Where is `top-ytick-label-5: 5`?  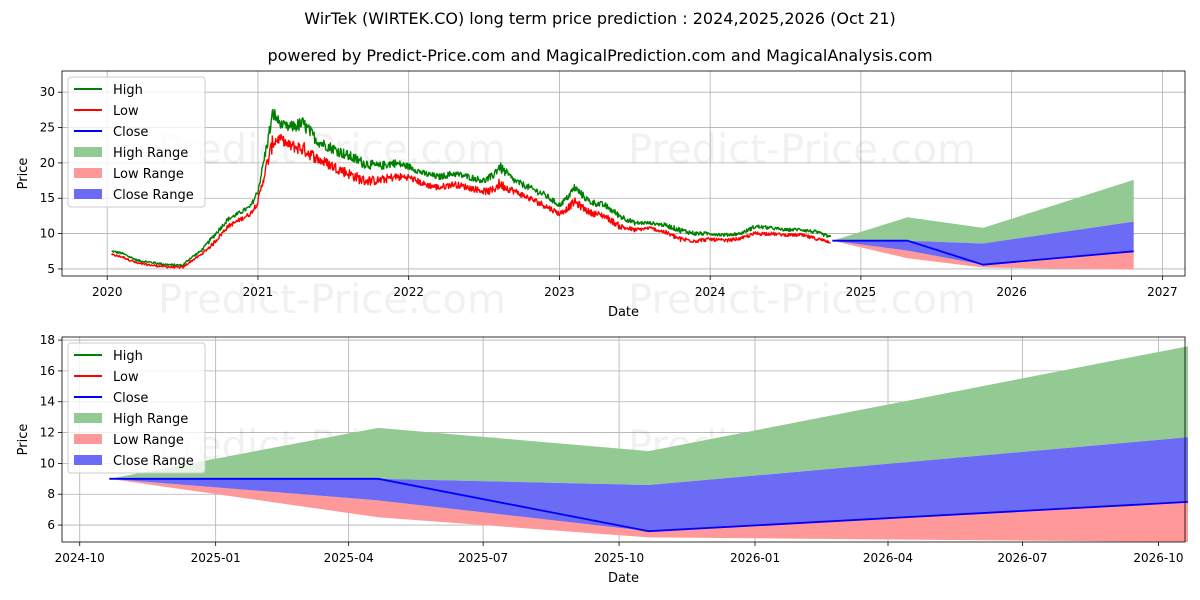
top-ytick-label-5: 5 is located at coordinates (51, 269).